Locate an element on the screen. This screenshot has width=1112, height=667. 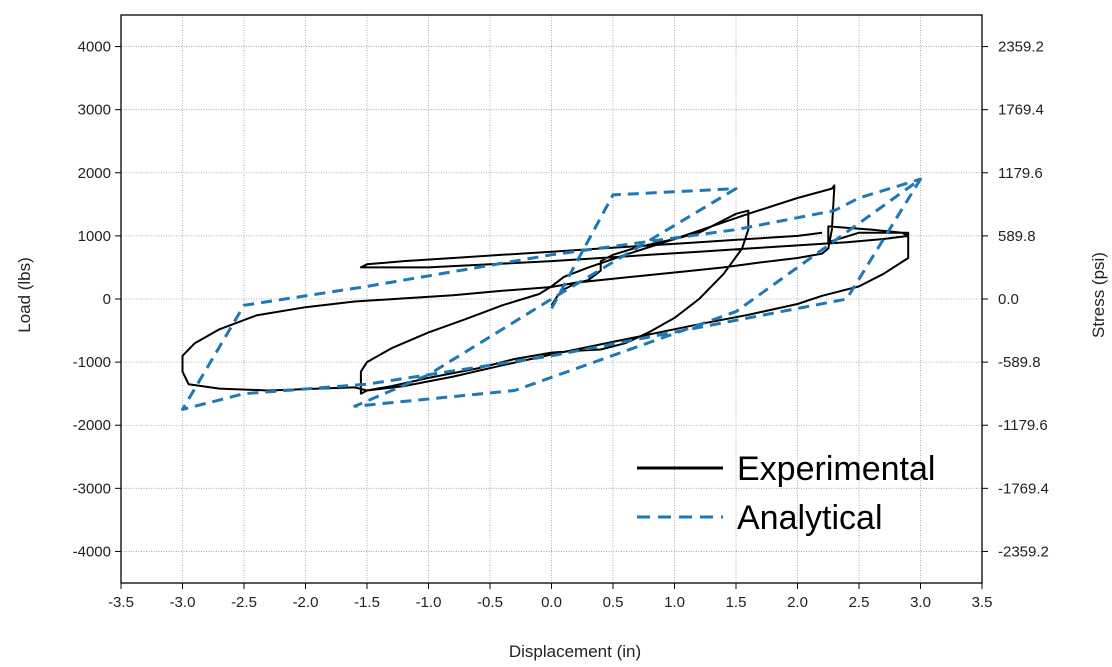
legend: Experimental Analytical is located at coordinates (786, 493).